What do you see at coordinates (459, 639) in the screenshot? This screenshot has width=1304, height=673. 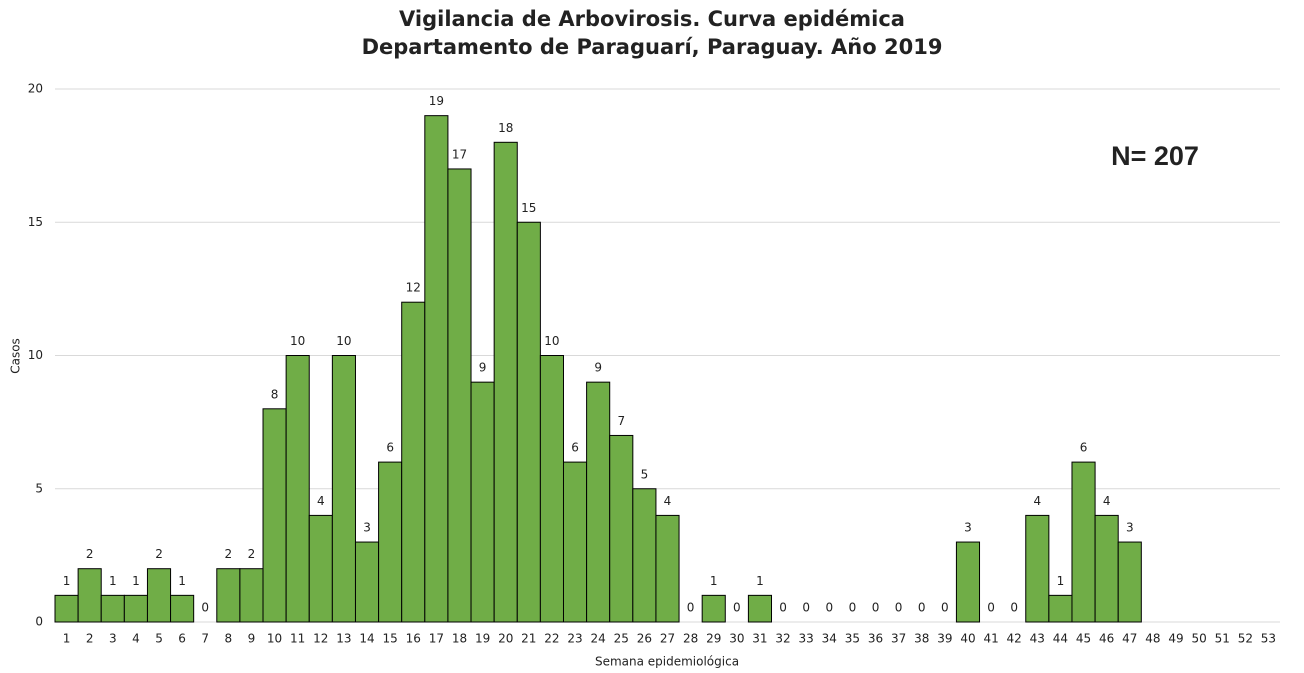 I see `x-tick-label: 18` at bounding box center [459, 639].